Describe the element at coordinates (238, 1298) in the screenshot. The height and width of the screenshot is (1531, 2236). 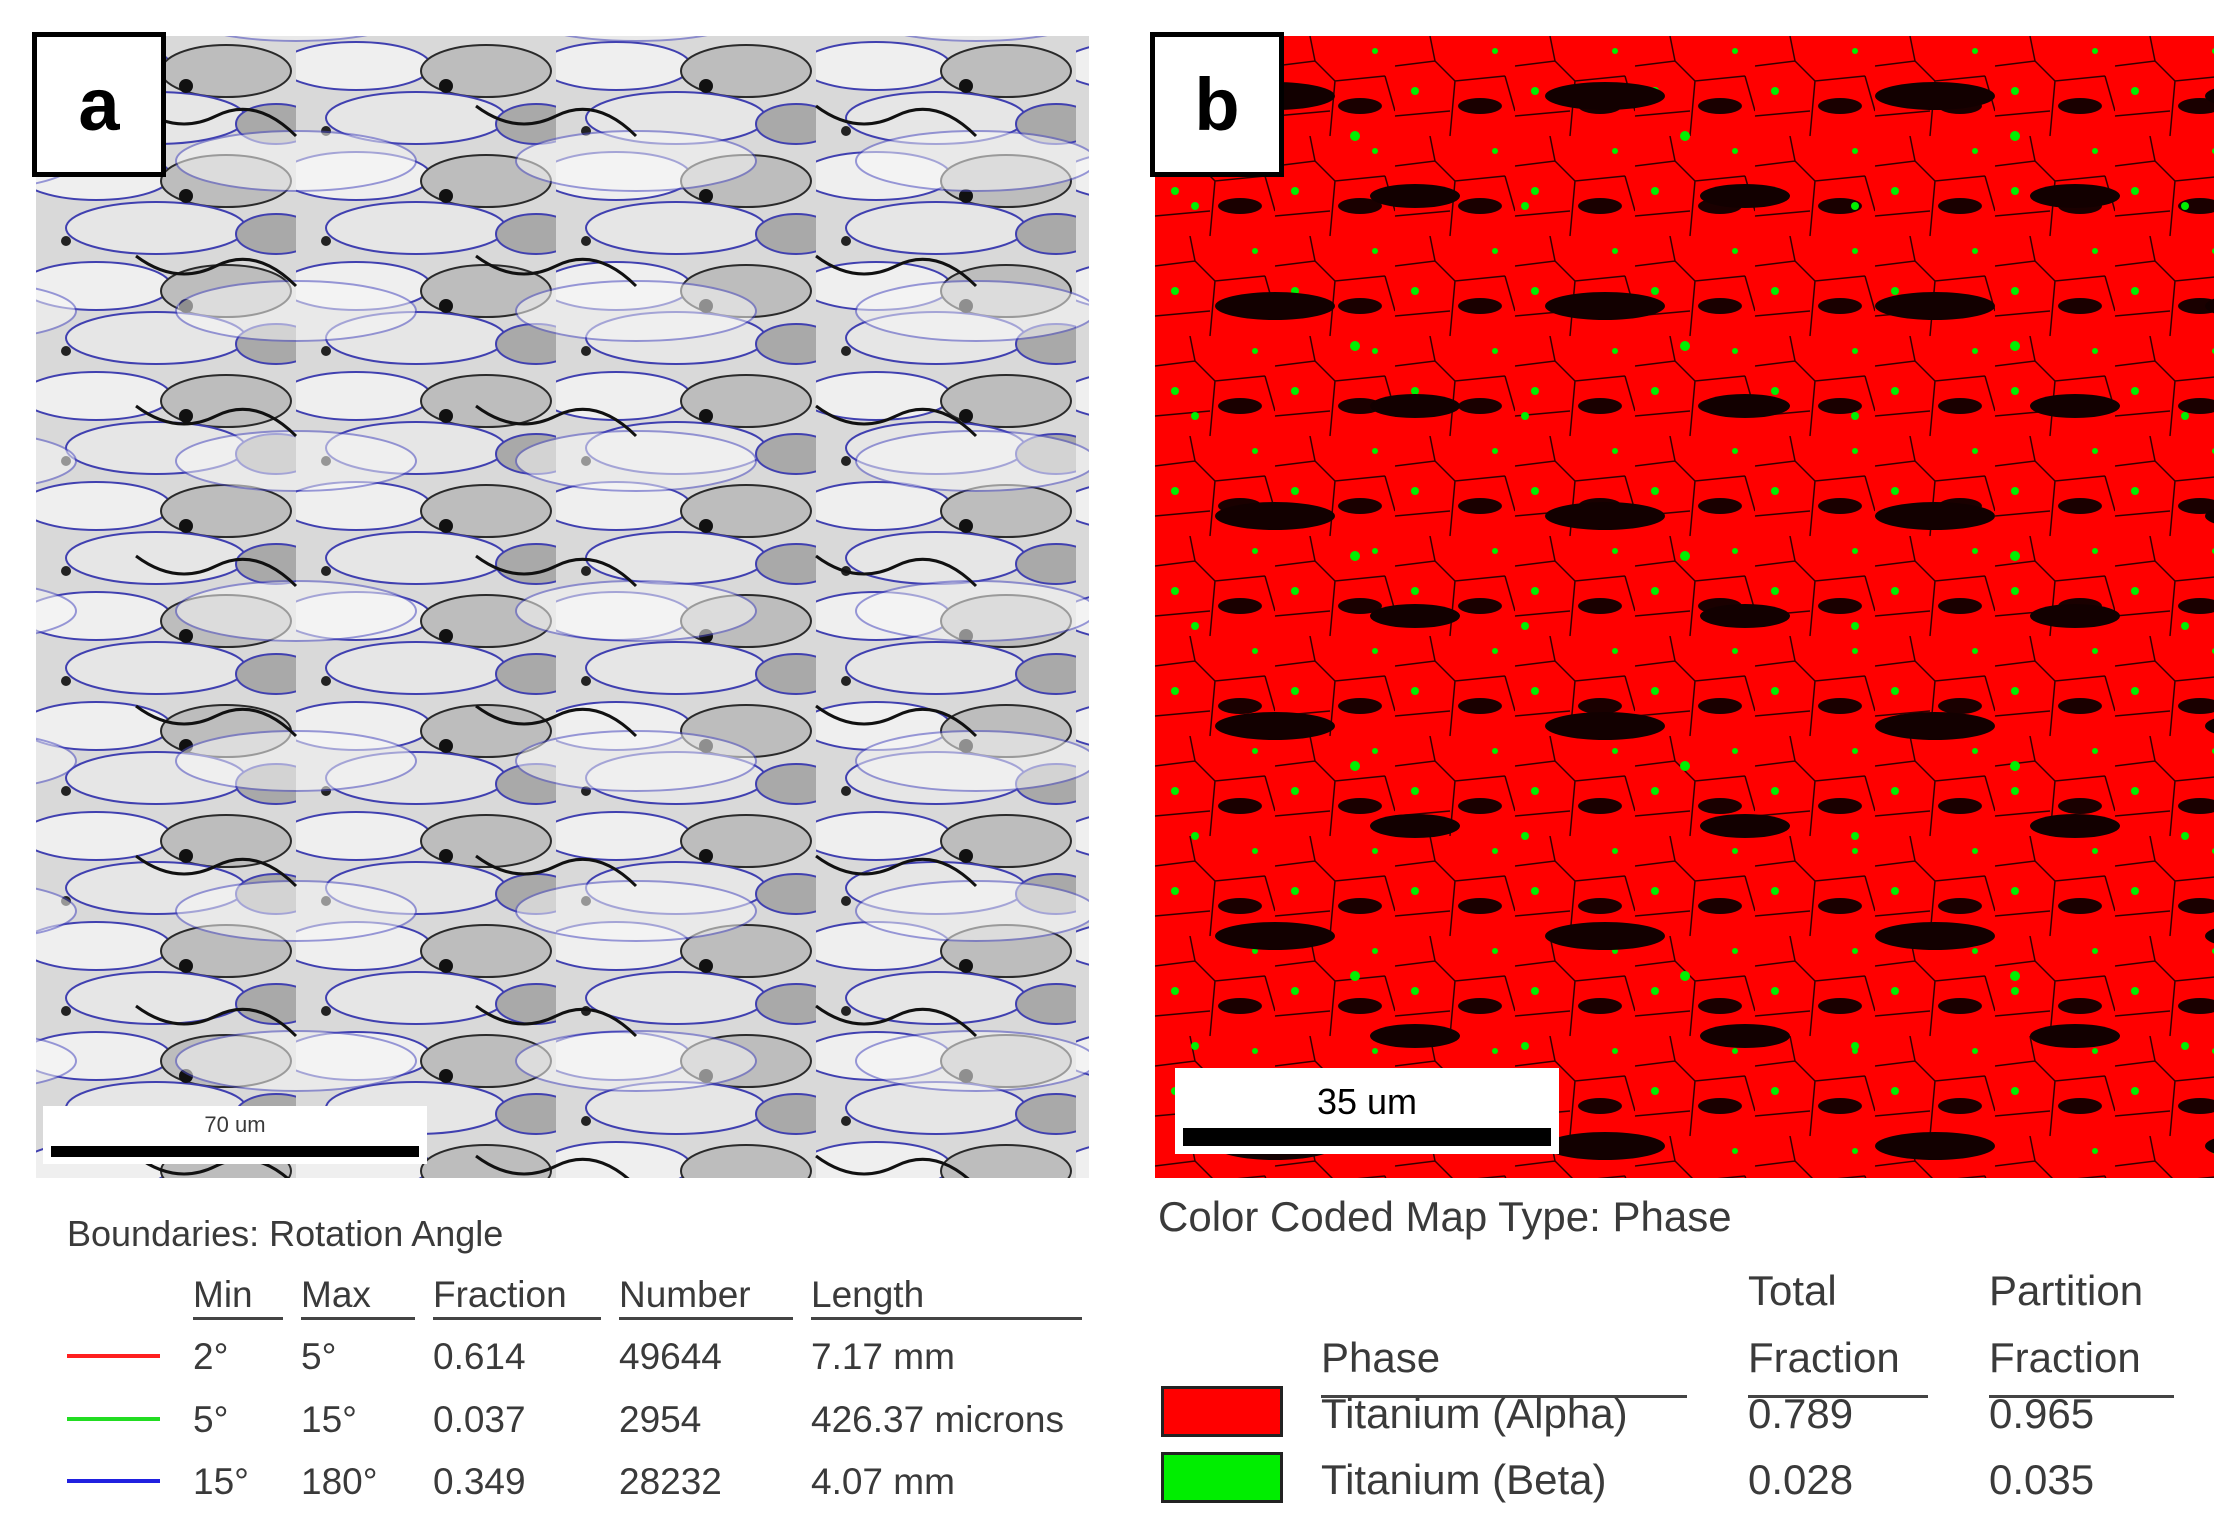
I see `column-header: Min` at that location.